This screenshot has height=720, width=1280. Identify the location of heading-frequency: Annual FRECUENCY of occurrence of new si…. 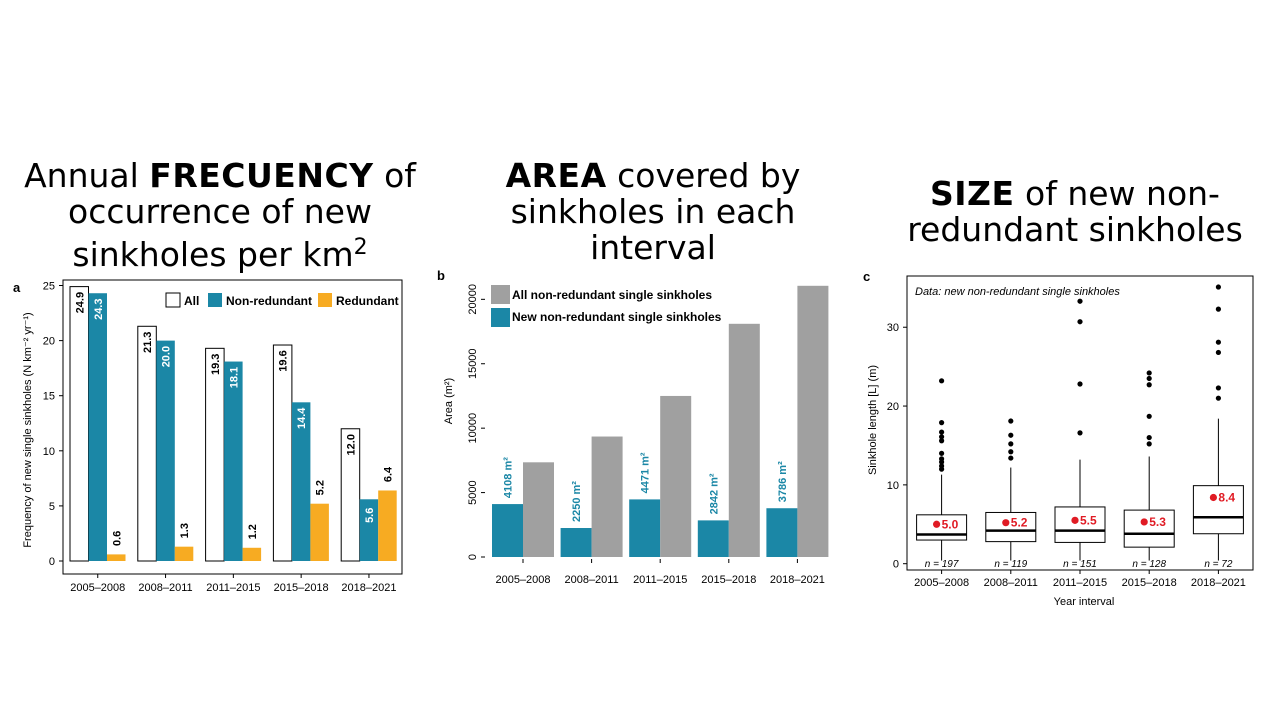
(220, 215).